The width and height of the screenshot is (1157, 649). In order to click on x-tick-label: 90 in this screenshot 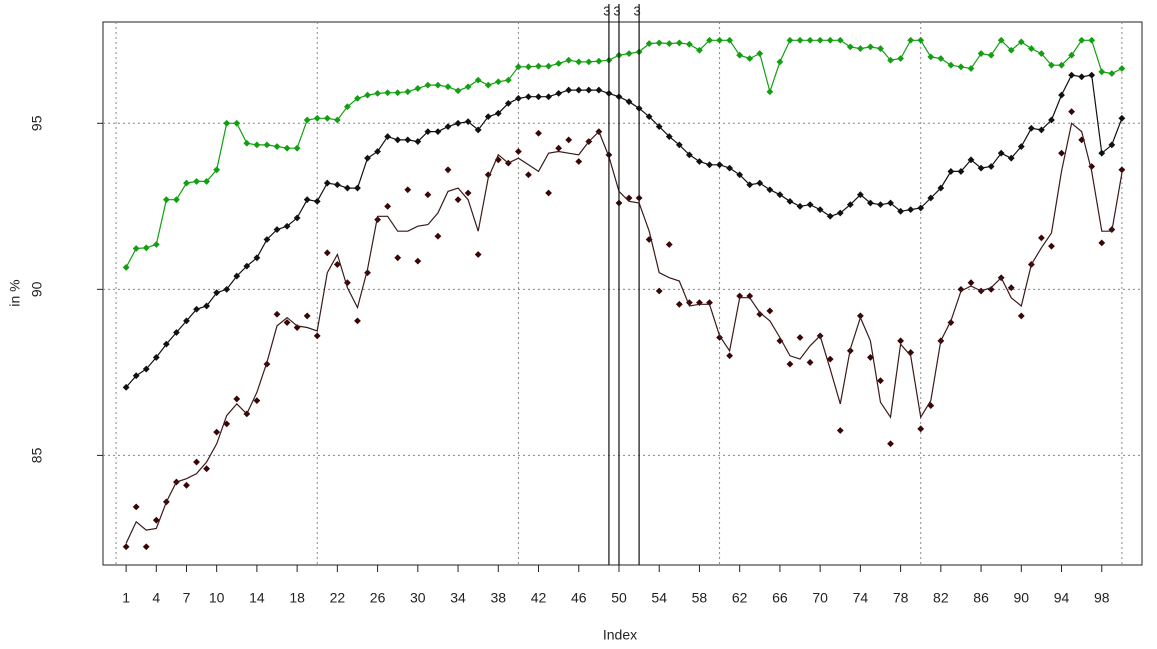, I will do `click(1022, 598)`.